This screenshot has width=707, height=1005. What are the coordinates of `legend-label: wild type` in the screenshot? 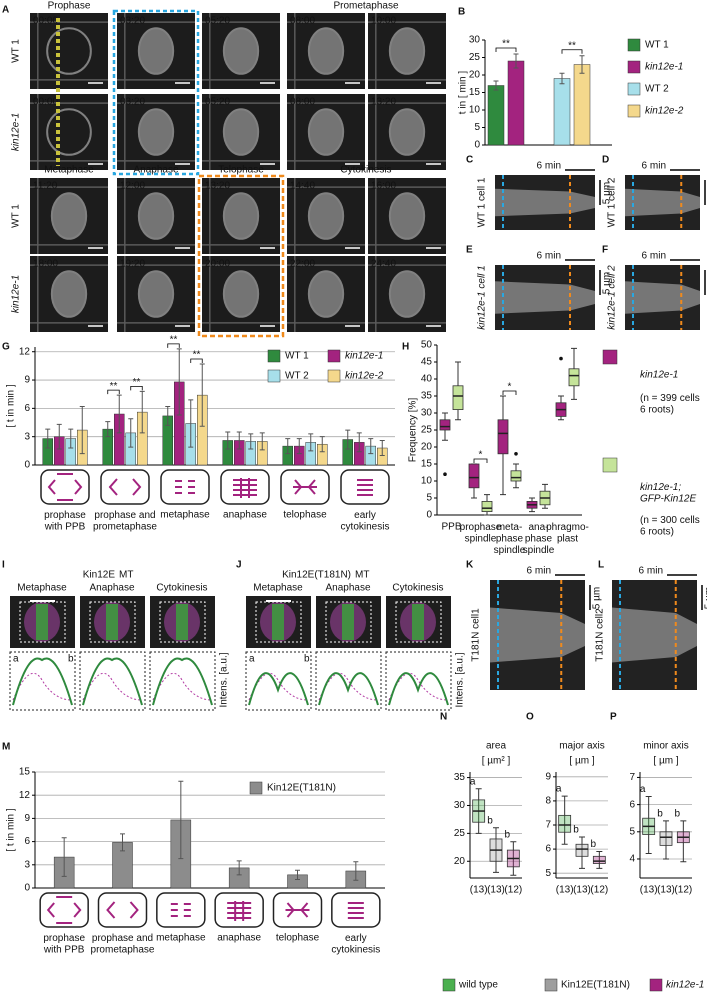 It's located at (478, 985).